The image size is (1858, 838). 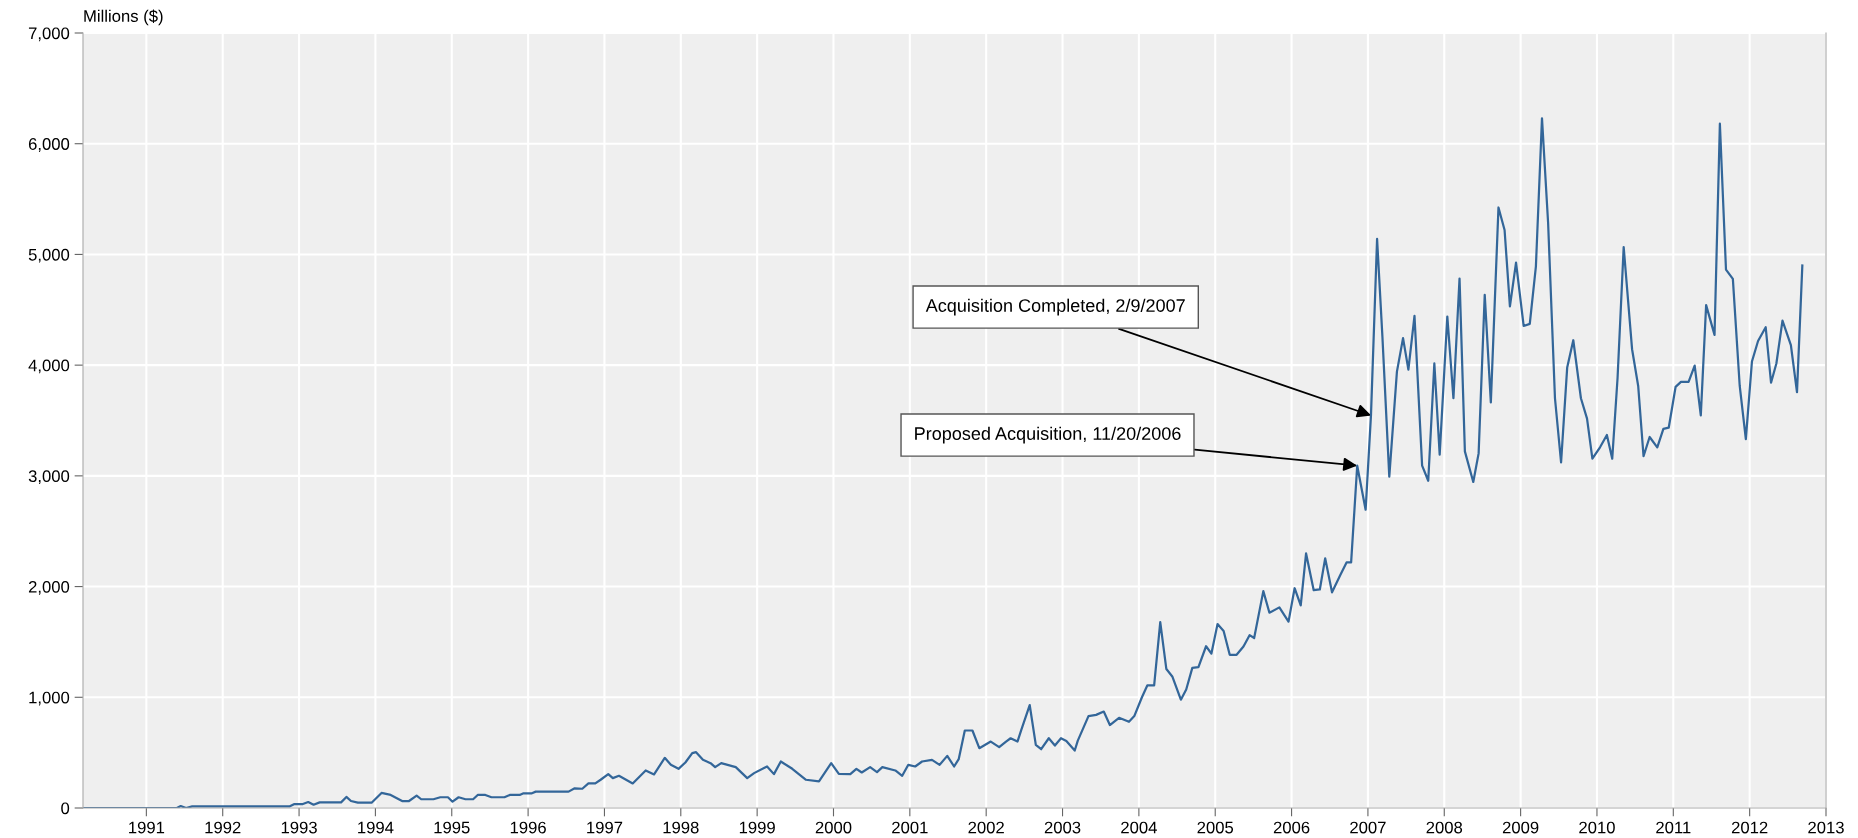 I want to click on x-tick-label: 1995, so click(x=452, y=827).